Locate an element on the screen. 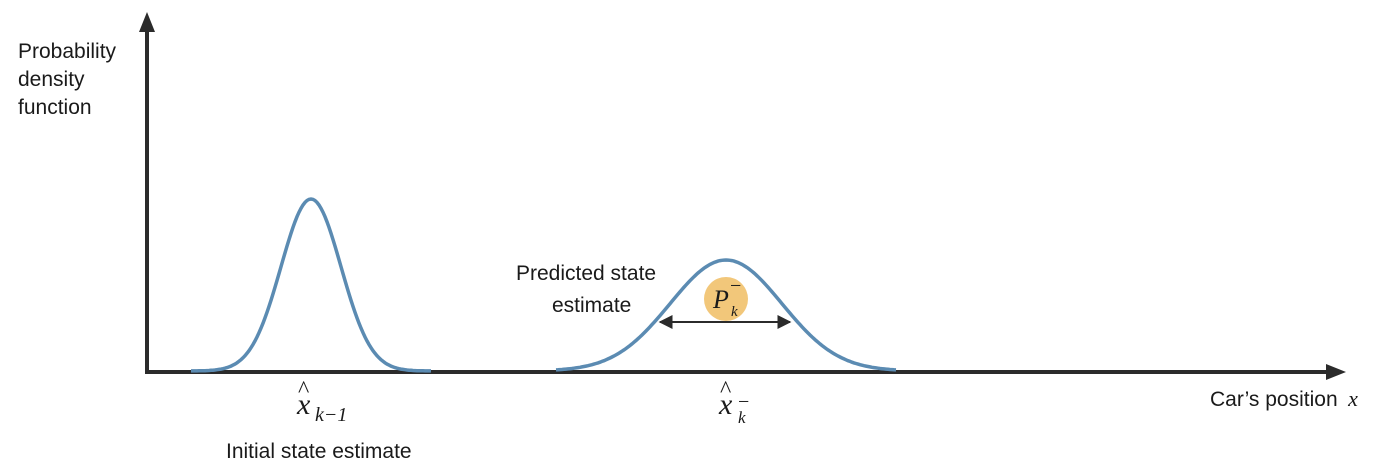 The image size is (1376, 472). y-axis-arrowhead is located at coordinates (147, 22).